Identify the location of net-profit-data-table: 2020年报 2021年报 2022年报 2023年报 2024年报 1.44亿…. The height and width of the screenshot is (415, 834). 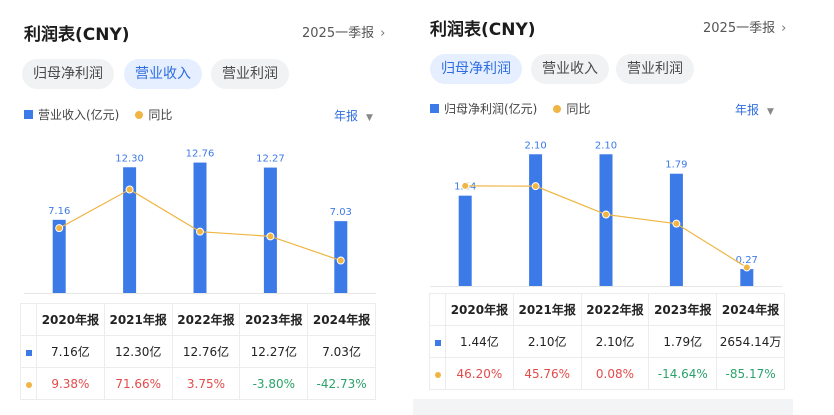
(607, 341).